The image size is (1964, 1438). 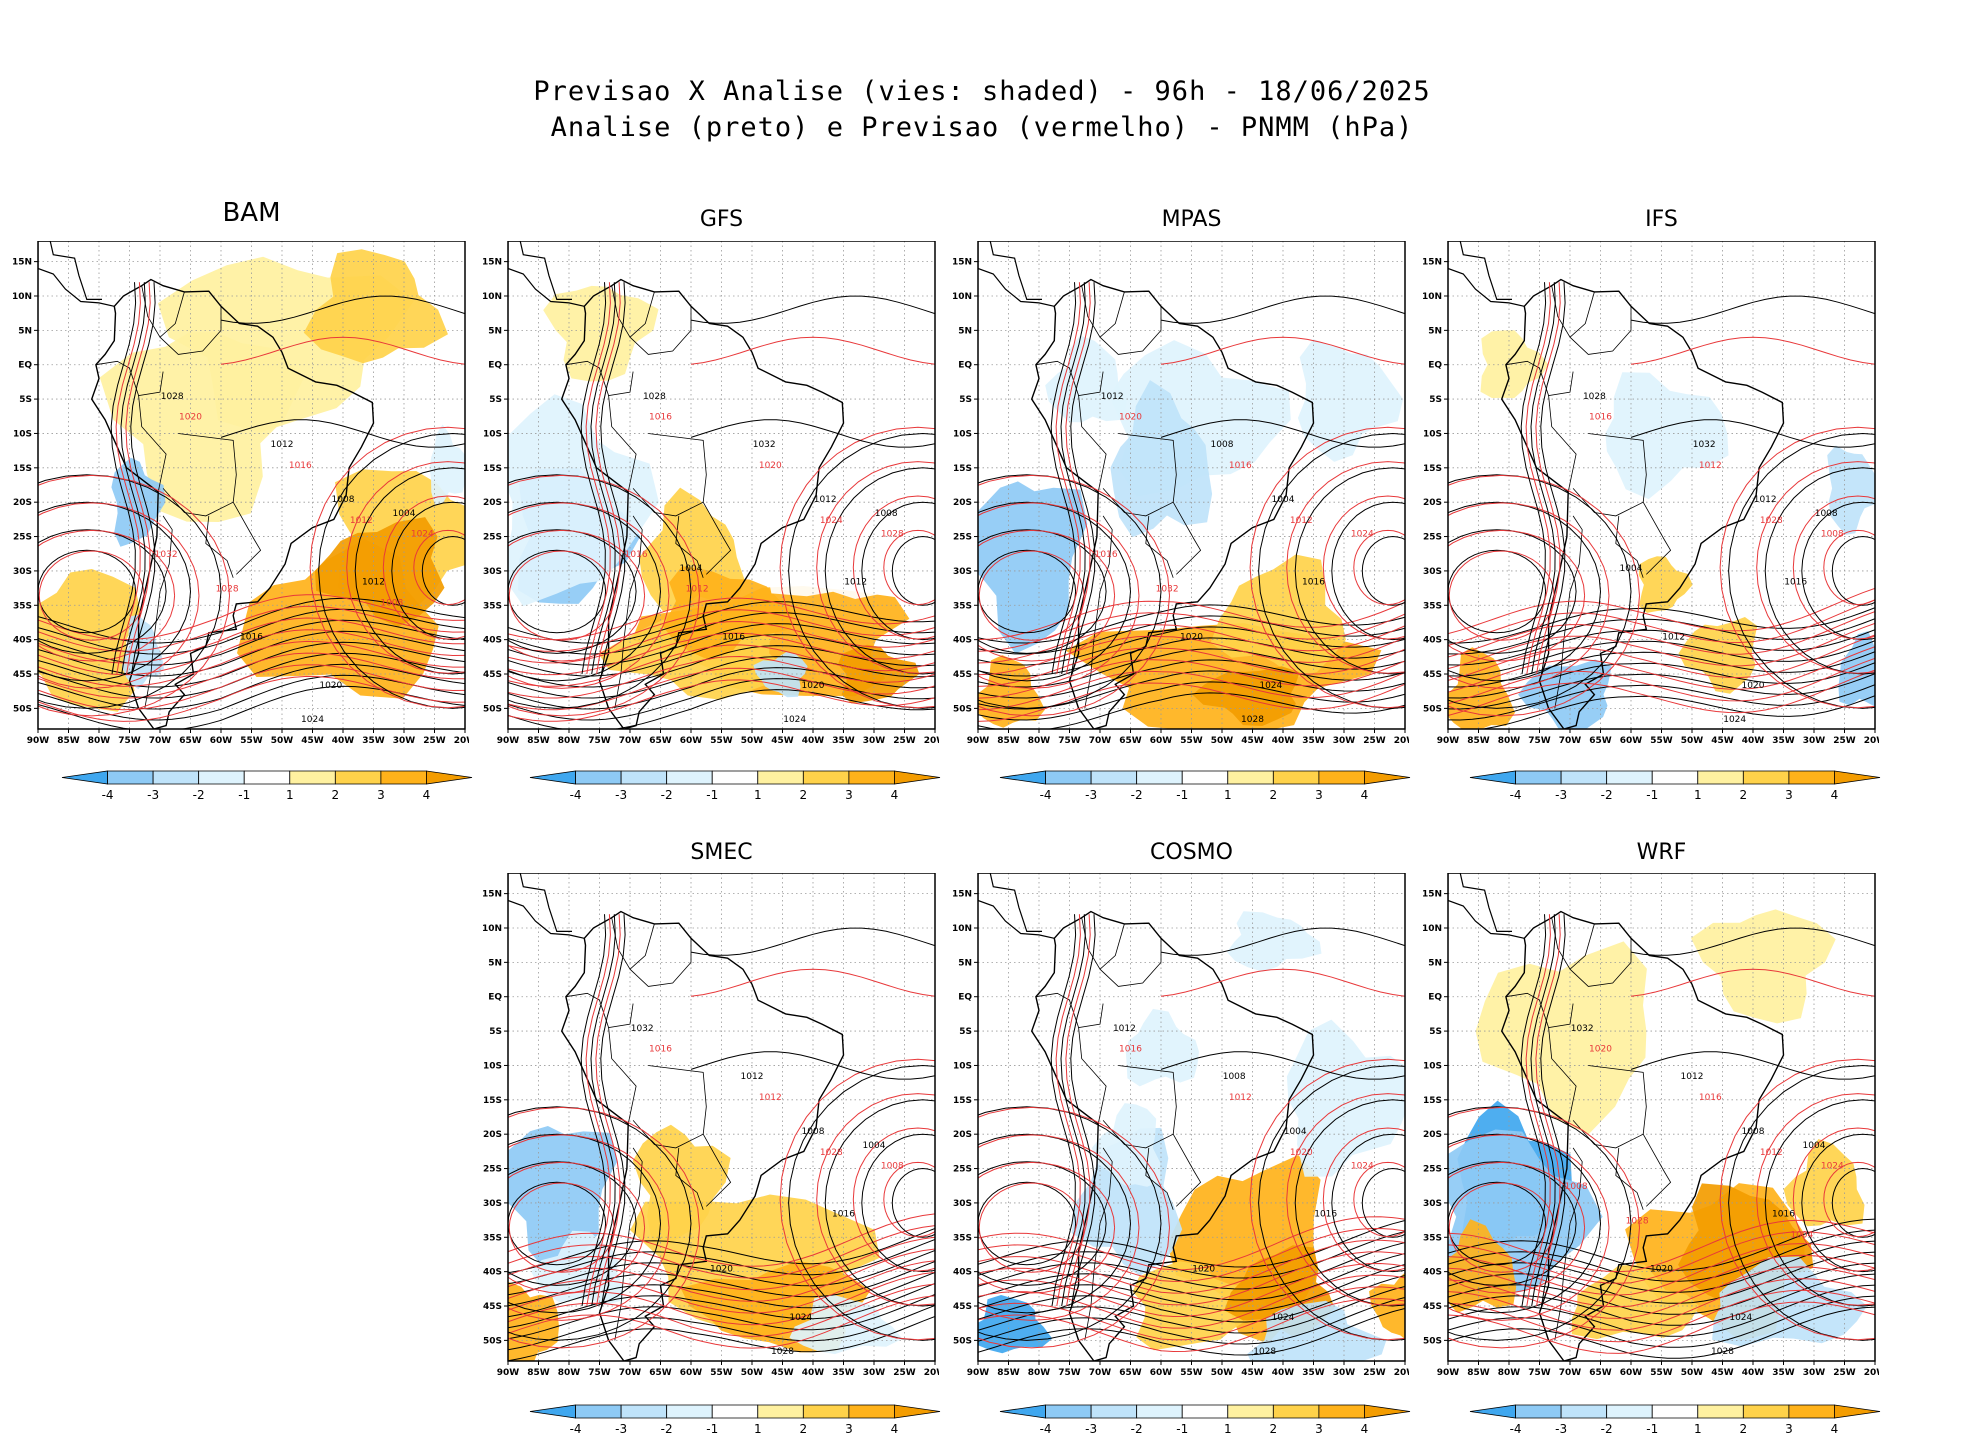 I want to click on forecast-isobar-label: 1028, so click(x=892, y=535).